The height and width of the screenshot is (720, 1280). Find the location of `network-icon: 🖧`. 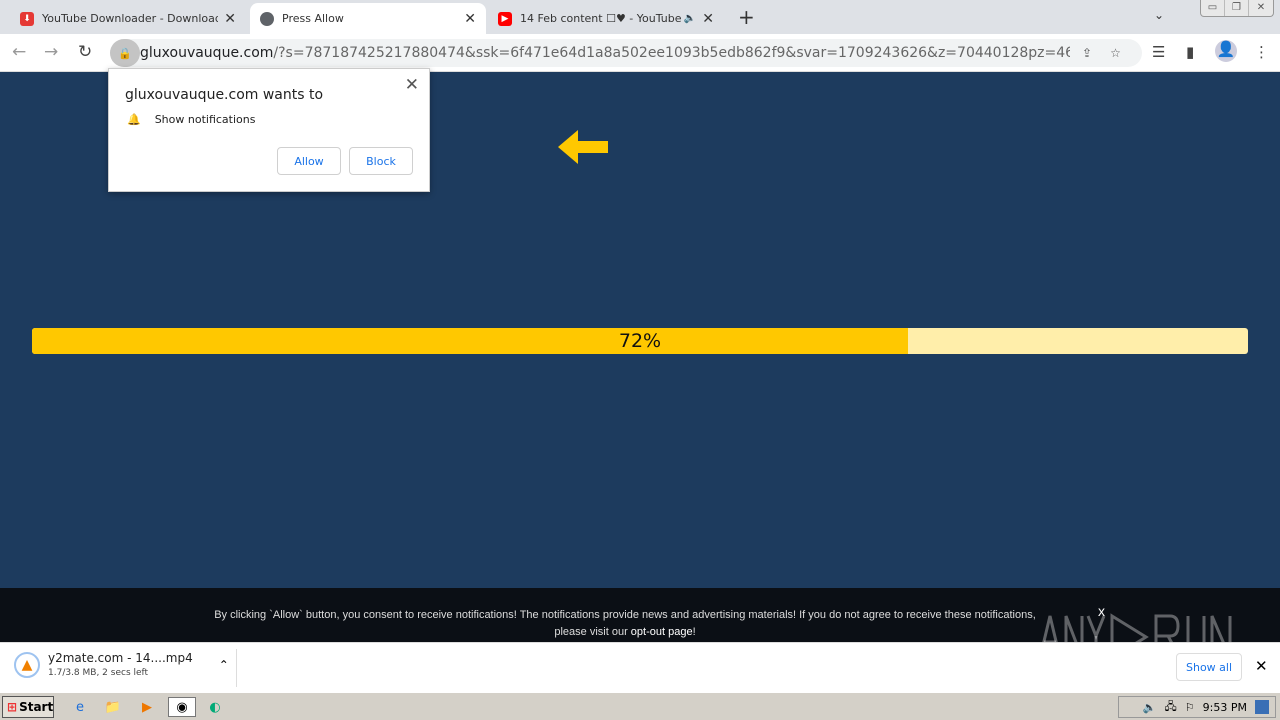

network-icon: 🖧 is located at coordinates (1170, 706).